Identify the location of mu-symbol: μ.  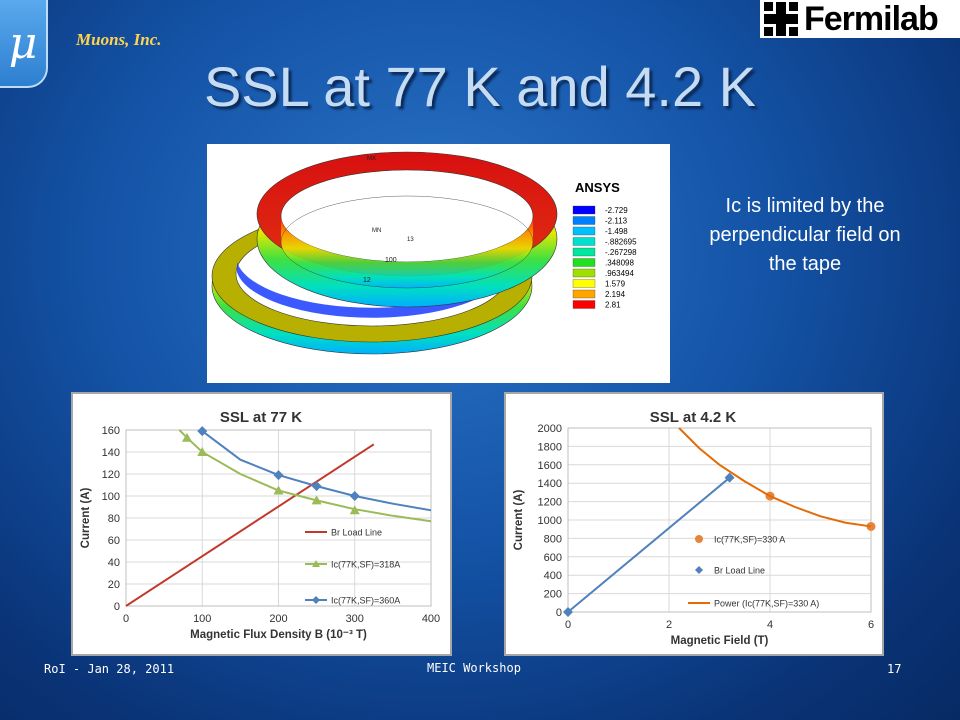
(23, 43).